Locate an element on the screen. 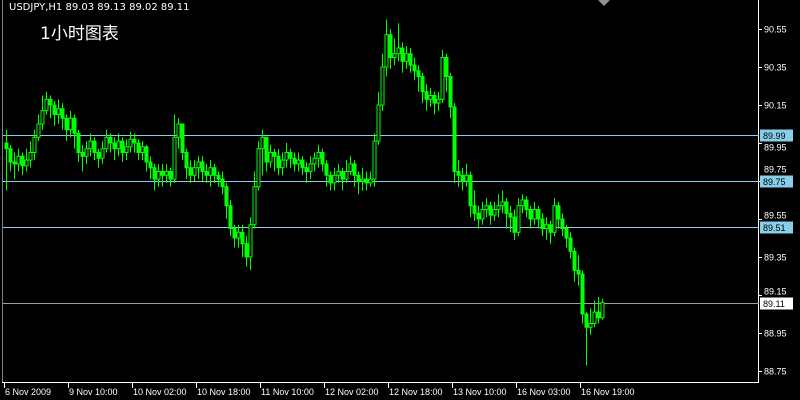 The height and width of the screenshot is (400, 800). x-tick-label: 9 Nov 10:00 is located at coordinates (93, 392).